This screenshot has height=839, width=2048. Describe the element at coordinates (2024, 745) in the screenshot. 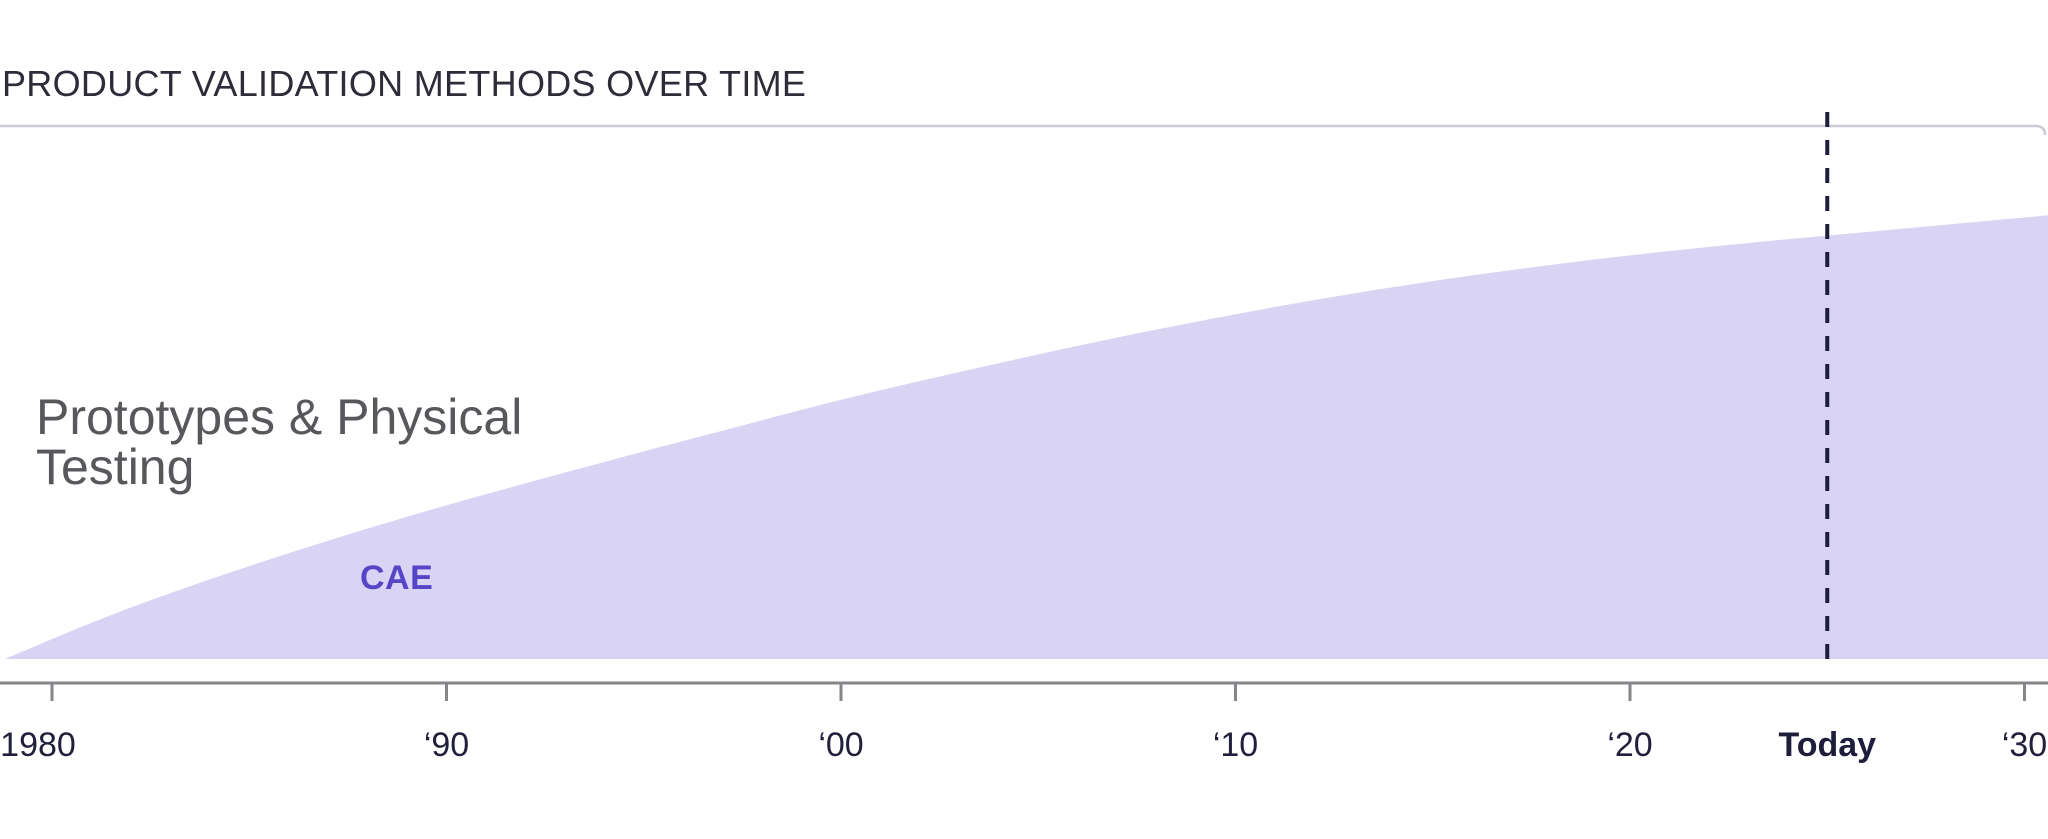

I see `x-tick-label-2030: ‘30` at that location.